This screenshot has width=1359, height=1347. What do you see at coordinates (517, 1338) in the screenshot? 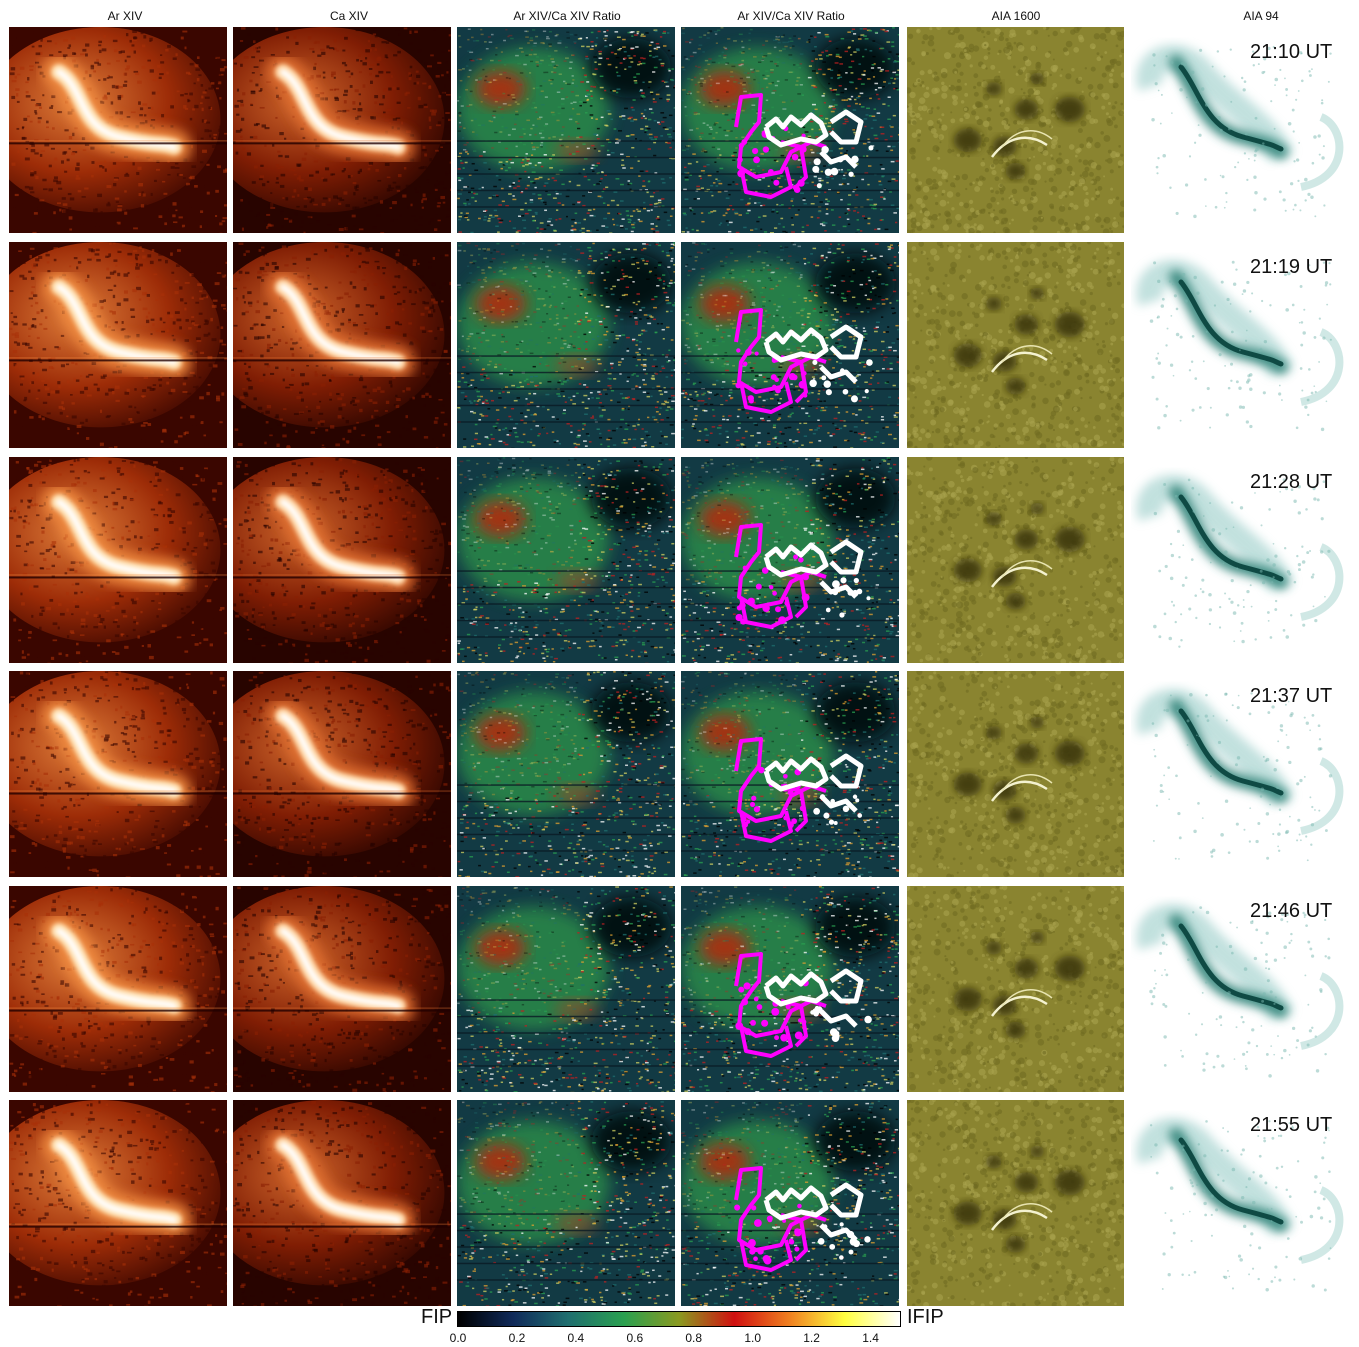
I see `colorbar-tick-1: 0.2` at bounding box center [517, 1338].